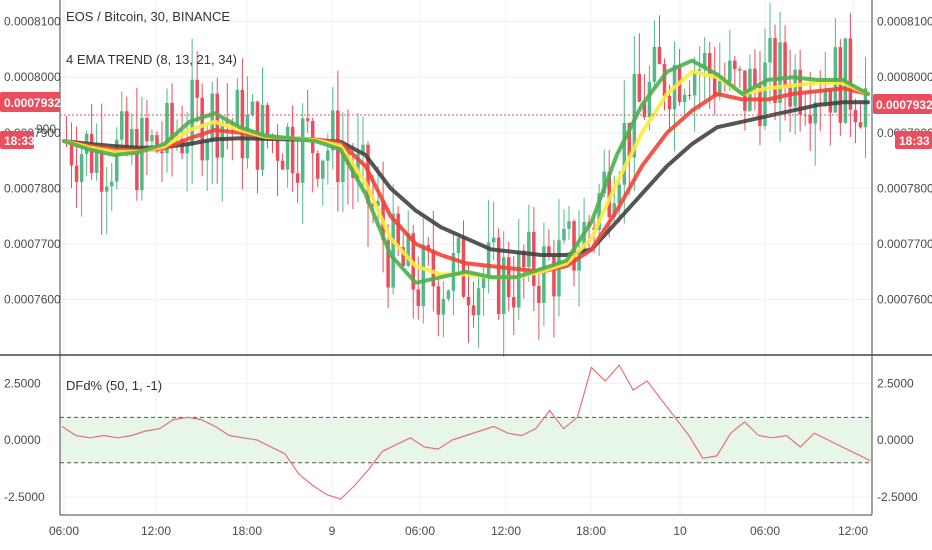 This screenshot has width=932, height=550. What do you see at coordinates (904, 77) in the screenshot?
I see `y-tick-label-right: 0.0008000` at bounding box center [904, 77].